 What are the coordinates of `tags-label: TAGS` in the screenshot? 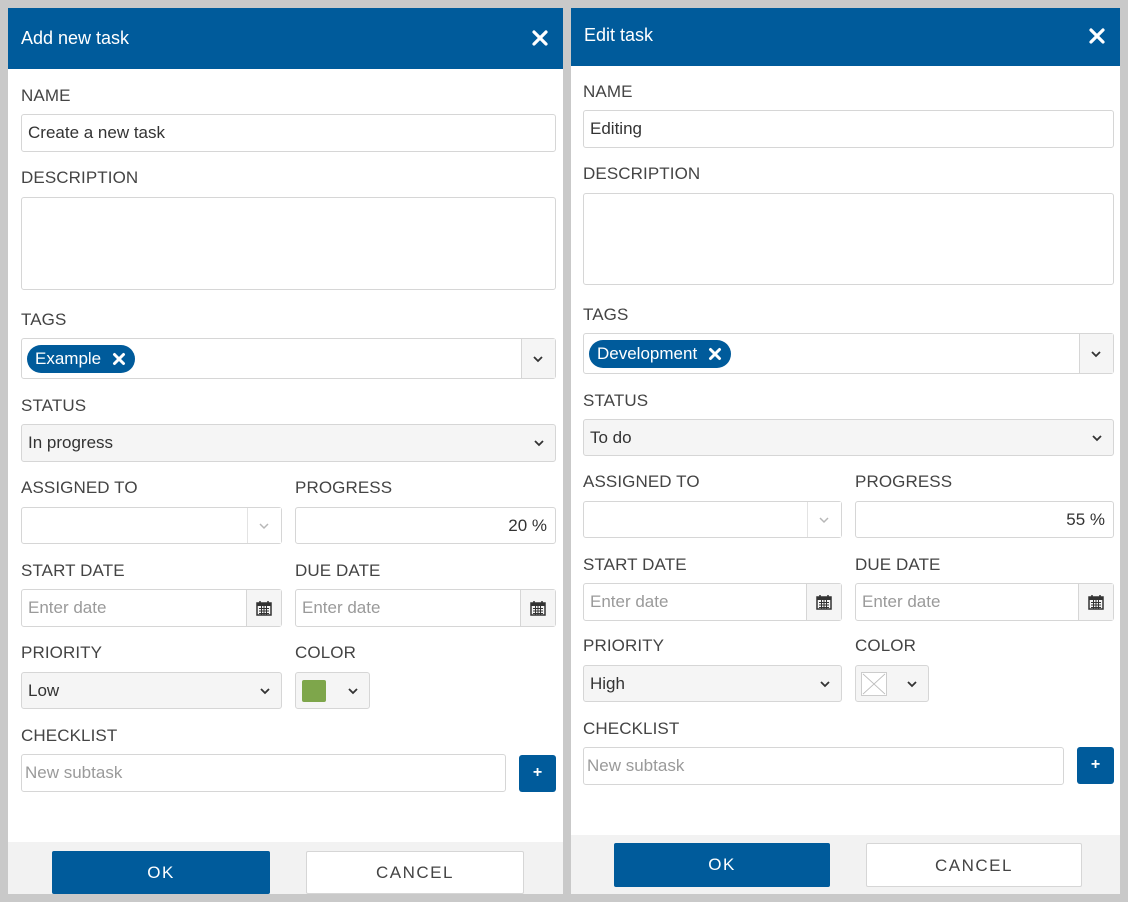 It's located at (606, 314).